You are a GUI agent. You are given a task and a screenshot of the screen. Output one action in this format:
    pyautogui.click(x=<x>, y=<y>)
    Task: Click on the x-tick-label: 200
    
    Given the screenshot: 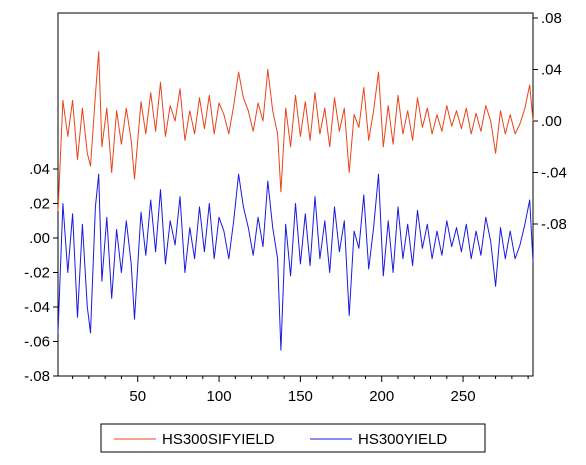 What is the action you would take?
    pyautogui.click(x=381, y=396)
    